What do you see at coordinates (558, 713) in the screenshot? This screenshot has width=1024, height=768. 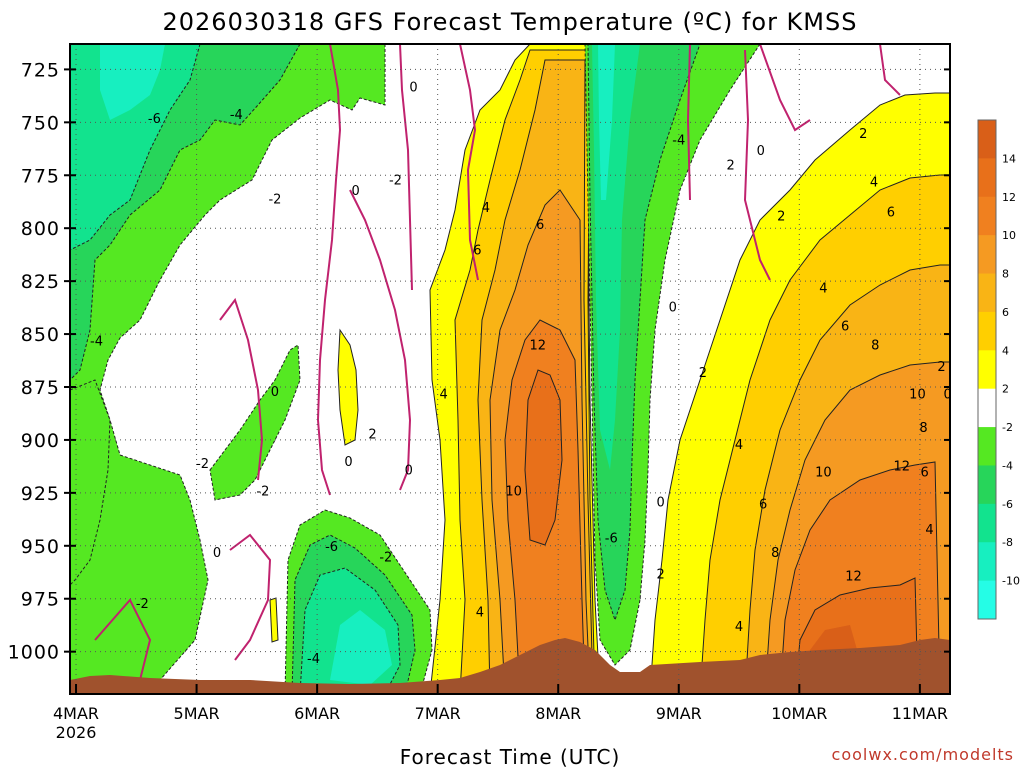 I see `x-tick-label: 8MAR` at bounding box center [558, 713].